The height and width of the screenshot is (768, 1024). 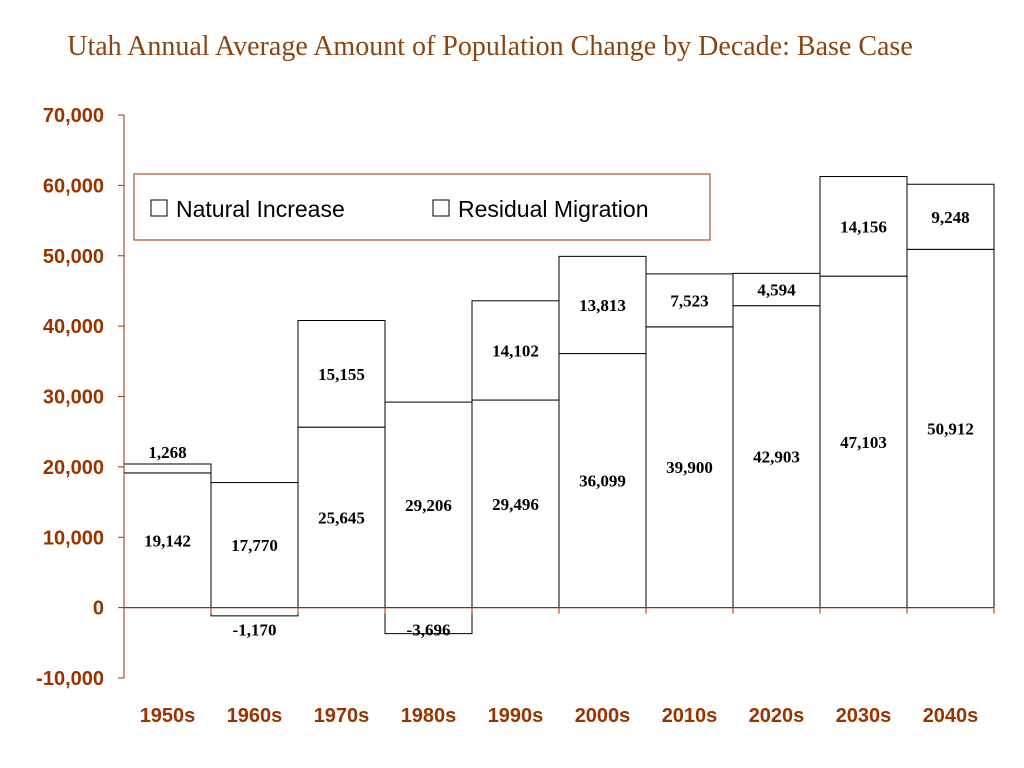 I want to click on bar-residual-migration-1970s, so click(x=341, y=373).